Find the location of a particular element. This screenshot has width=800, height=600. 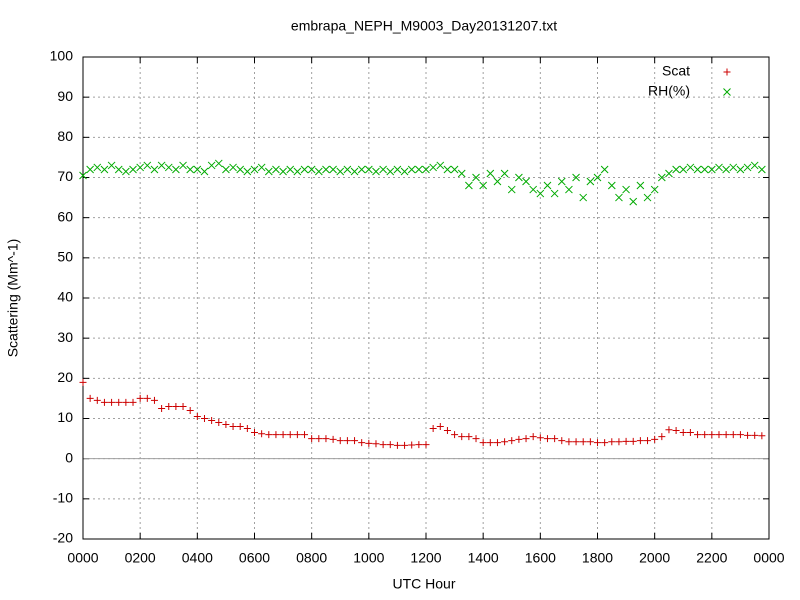

x-tick-label: 2200 is located at coordinates (711, 558).